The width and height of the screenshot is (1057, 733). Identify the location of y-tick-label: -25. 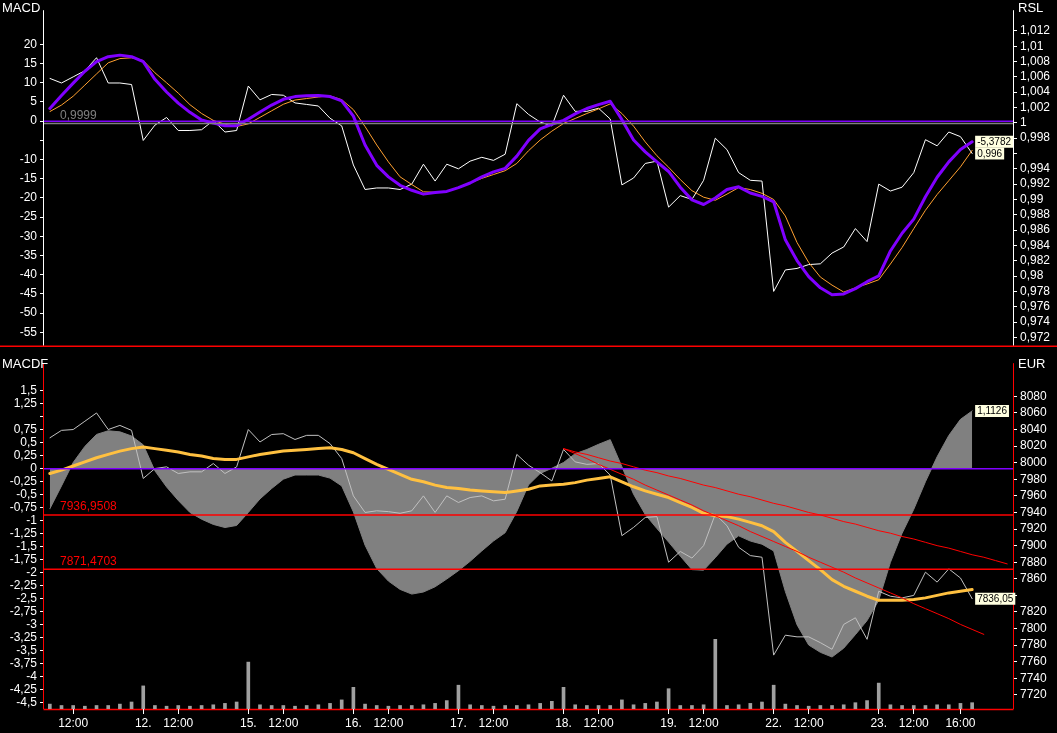
(28, 216).